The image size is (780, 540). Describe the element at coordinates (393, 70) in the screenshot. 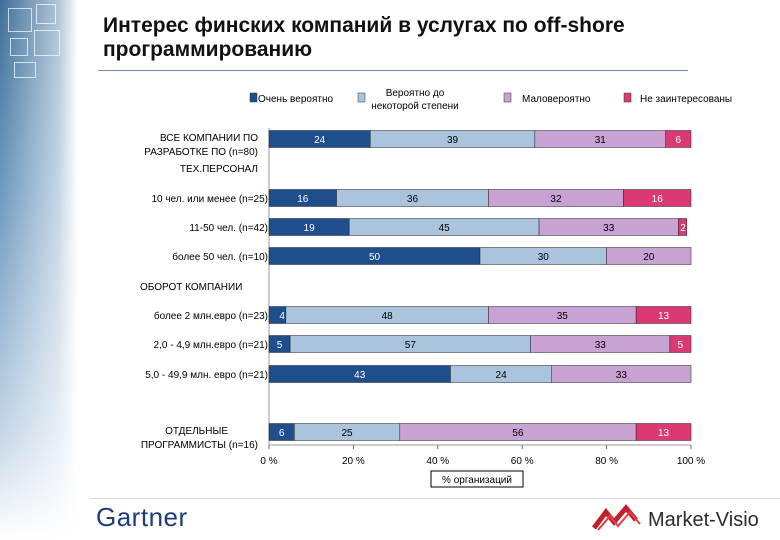

I see `title-underline` at that location.